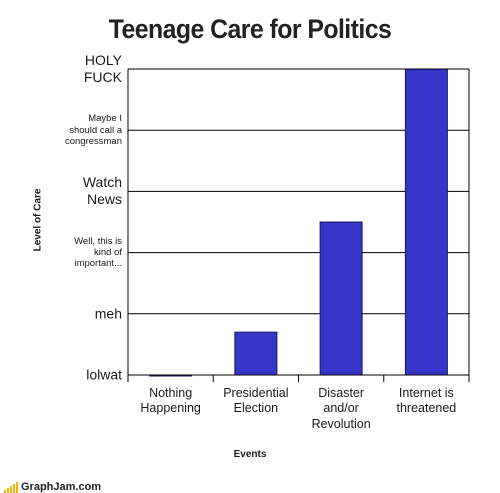  What do you see at coordinates (102, 68) in the screenshot?
I see `y-tick-label: HOLY FUCK` at bounding box center [102, 68].